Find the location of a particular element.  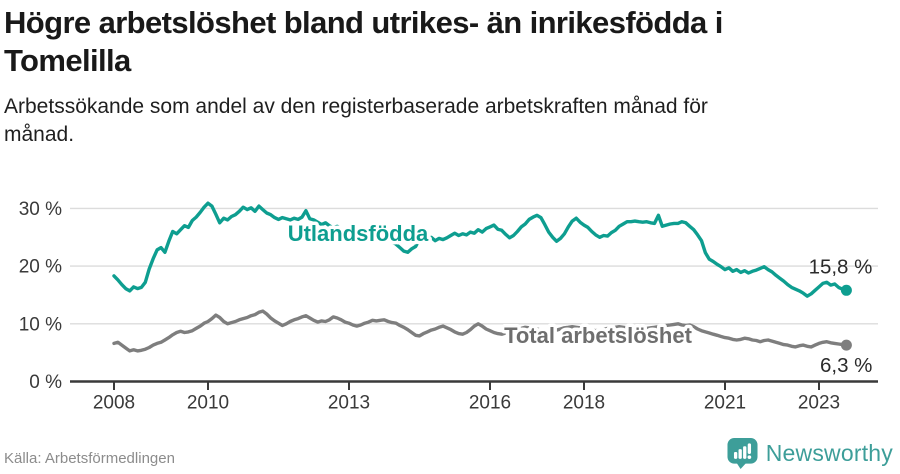

x-axis-label: 2023 is located at coordinates (819, 403).